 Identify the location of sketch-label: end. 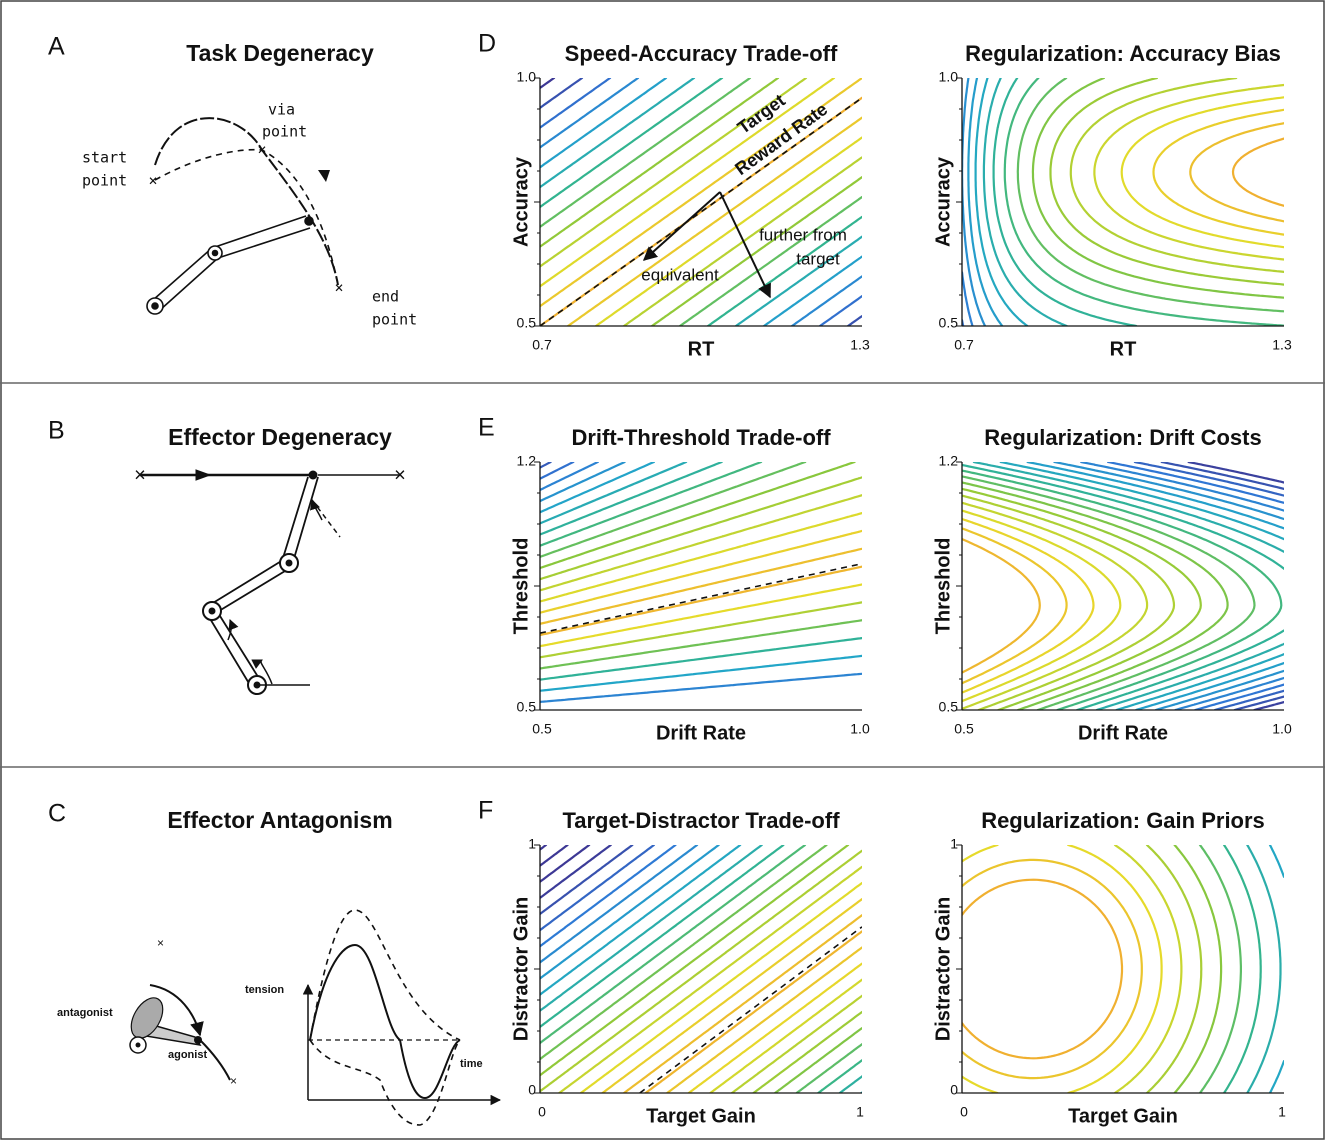
(385, 297).